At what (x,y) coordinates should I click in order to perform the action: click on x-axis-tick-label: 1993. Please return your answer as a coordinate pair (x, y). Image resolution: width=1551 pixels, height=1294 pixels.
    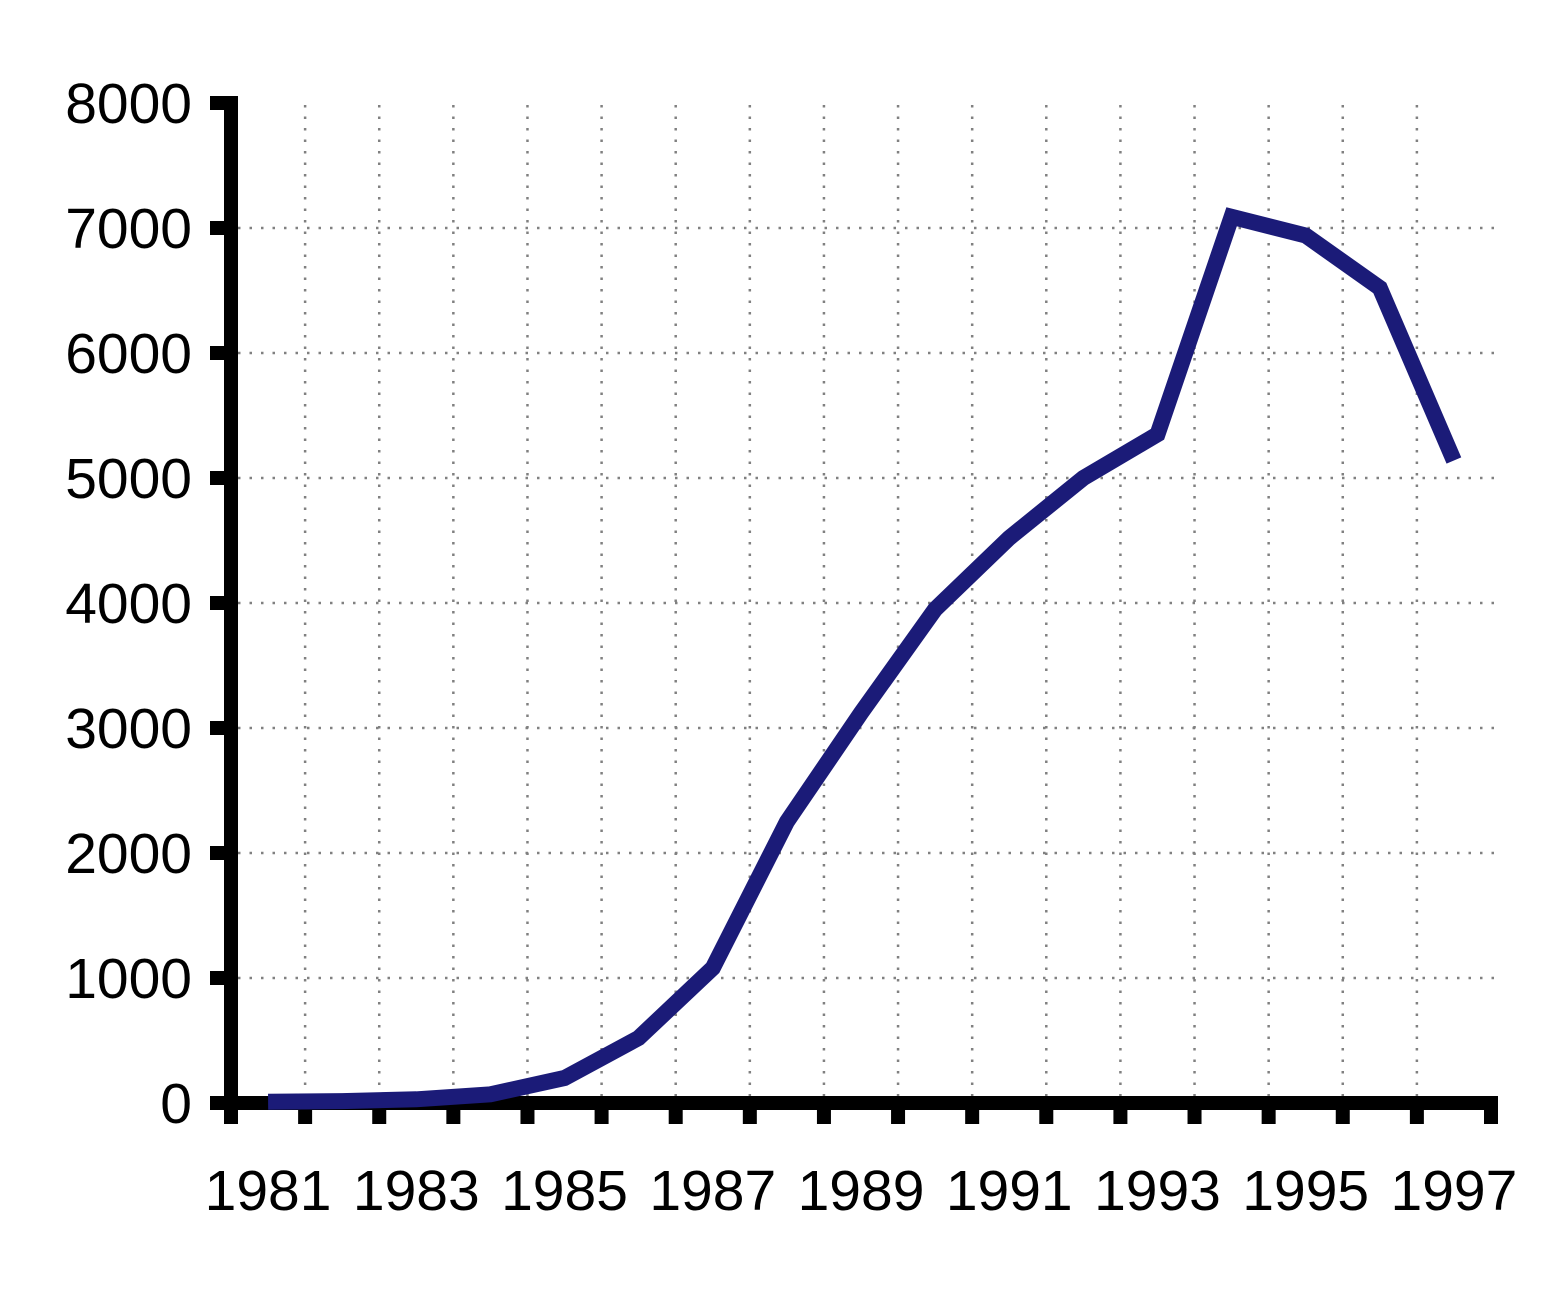
    Looking at the image, I should click on (1157, 1191).